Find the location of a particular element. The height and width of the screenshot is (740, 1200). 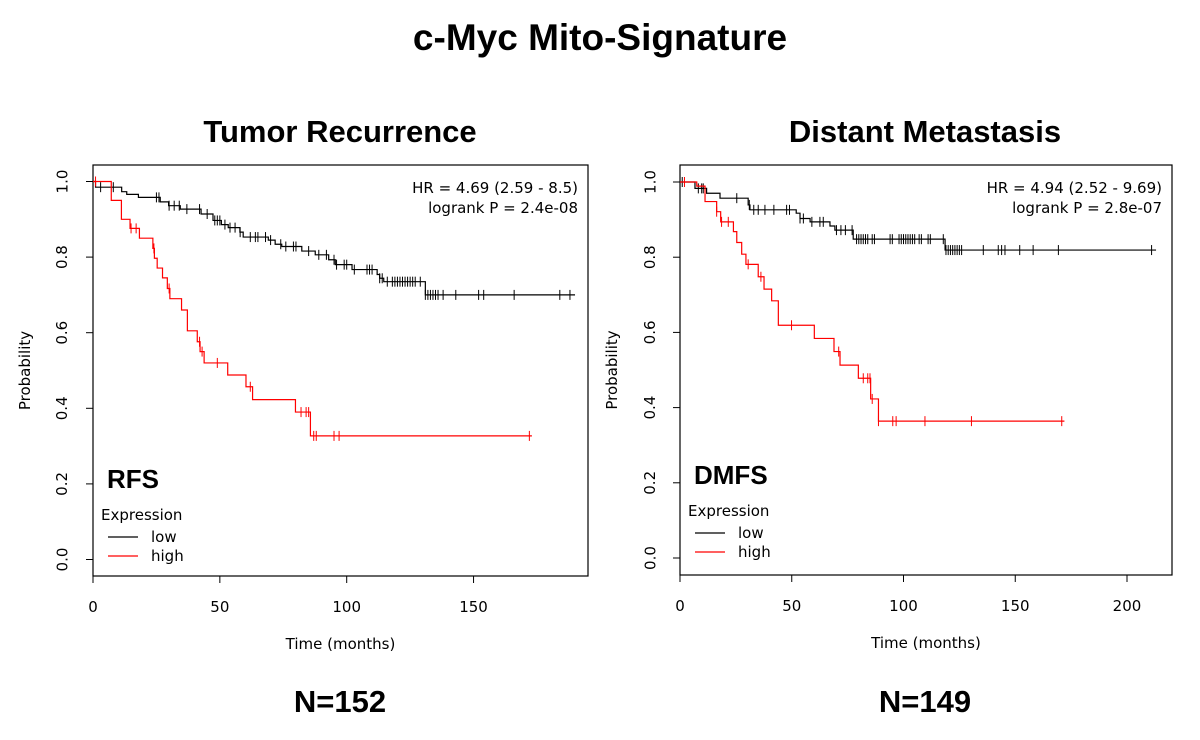

panel-title: Distant Metastasis is located at coordinates (925, 131).